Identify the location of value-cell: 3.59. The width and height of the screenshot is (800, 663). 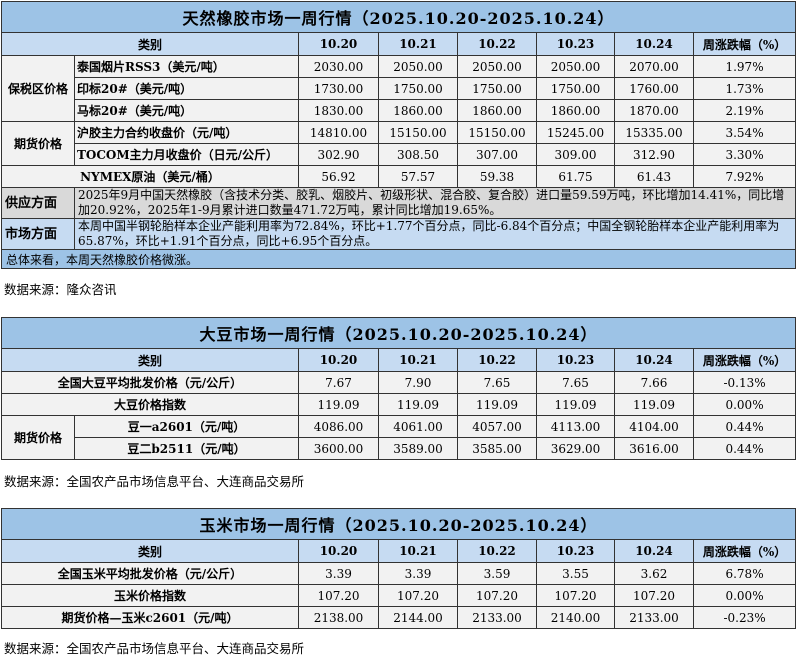
(497, 573).